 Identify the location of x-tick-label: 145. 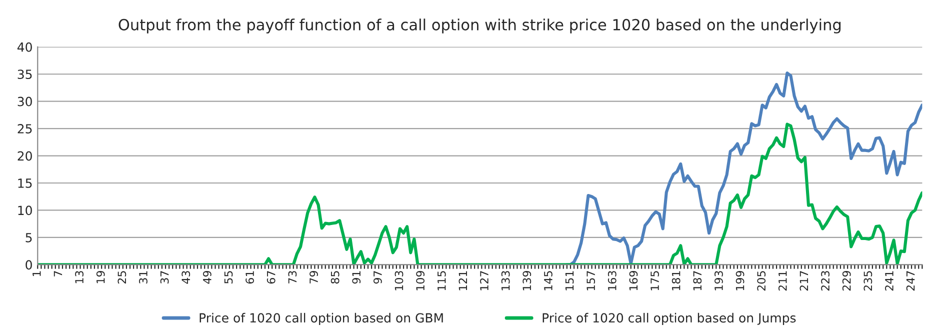
(548, 280).